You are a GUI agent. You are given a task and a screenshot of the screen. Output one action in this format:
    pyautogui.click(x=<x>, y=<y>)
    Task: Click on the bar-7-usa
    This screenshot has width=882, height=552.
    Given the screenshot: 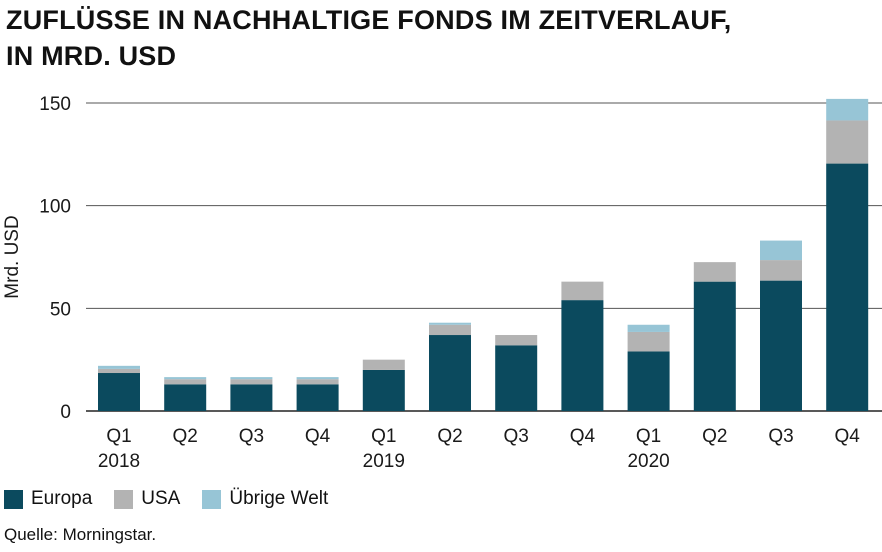 What is the action you would take?
    pyautogui.click(x=516, y=340)
    